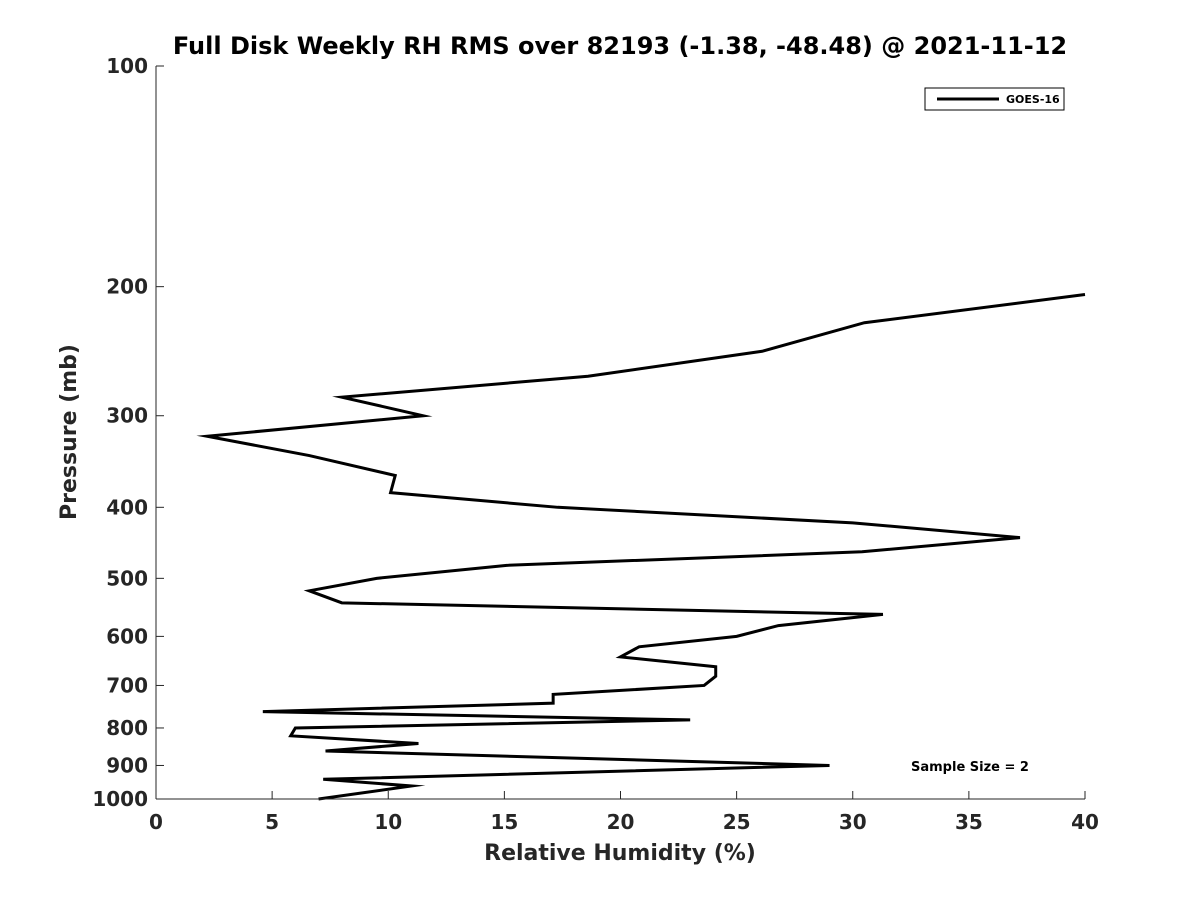 The height and width of the screenshot is (900, 1200). Describe the element at coordinates (504, 822) in the screenshot. I see `x-tick-label: 15` at that location.